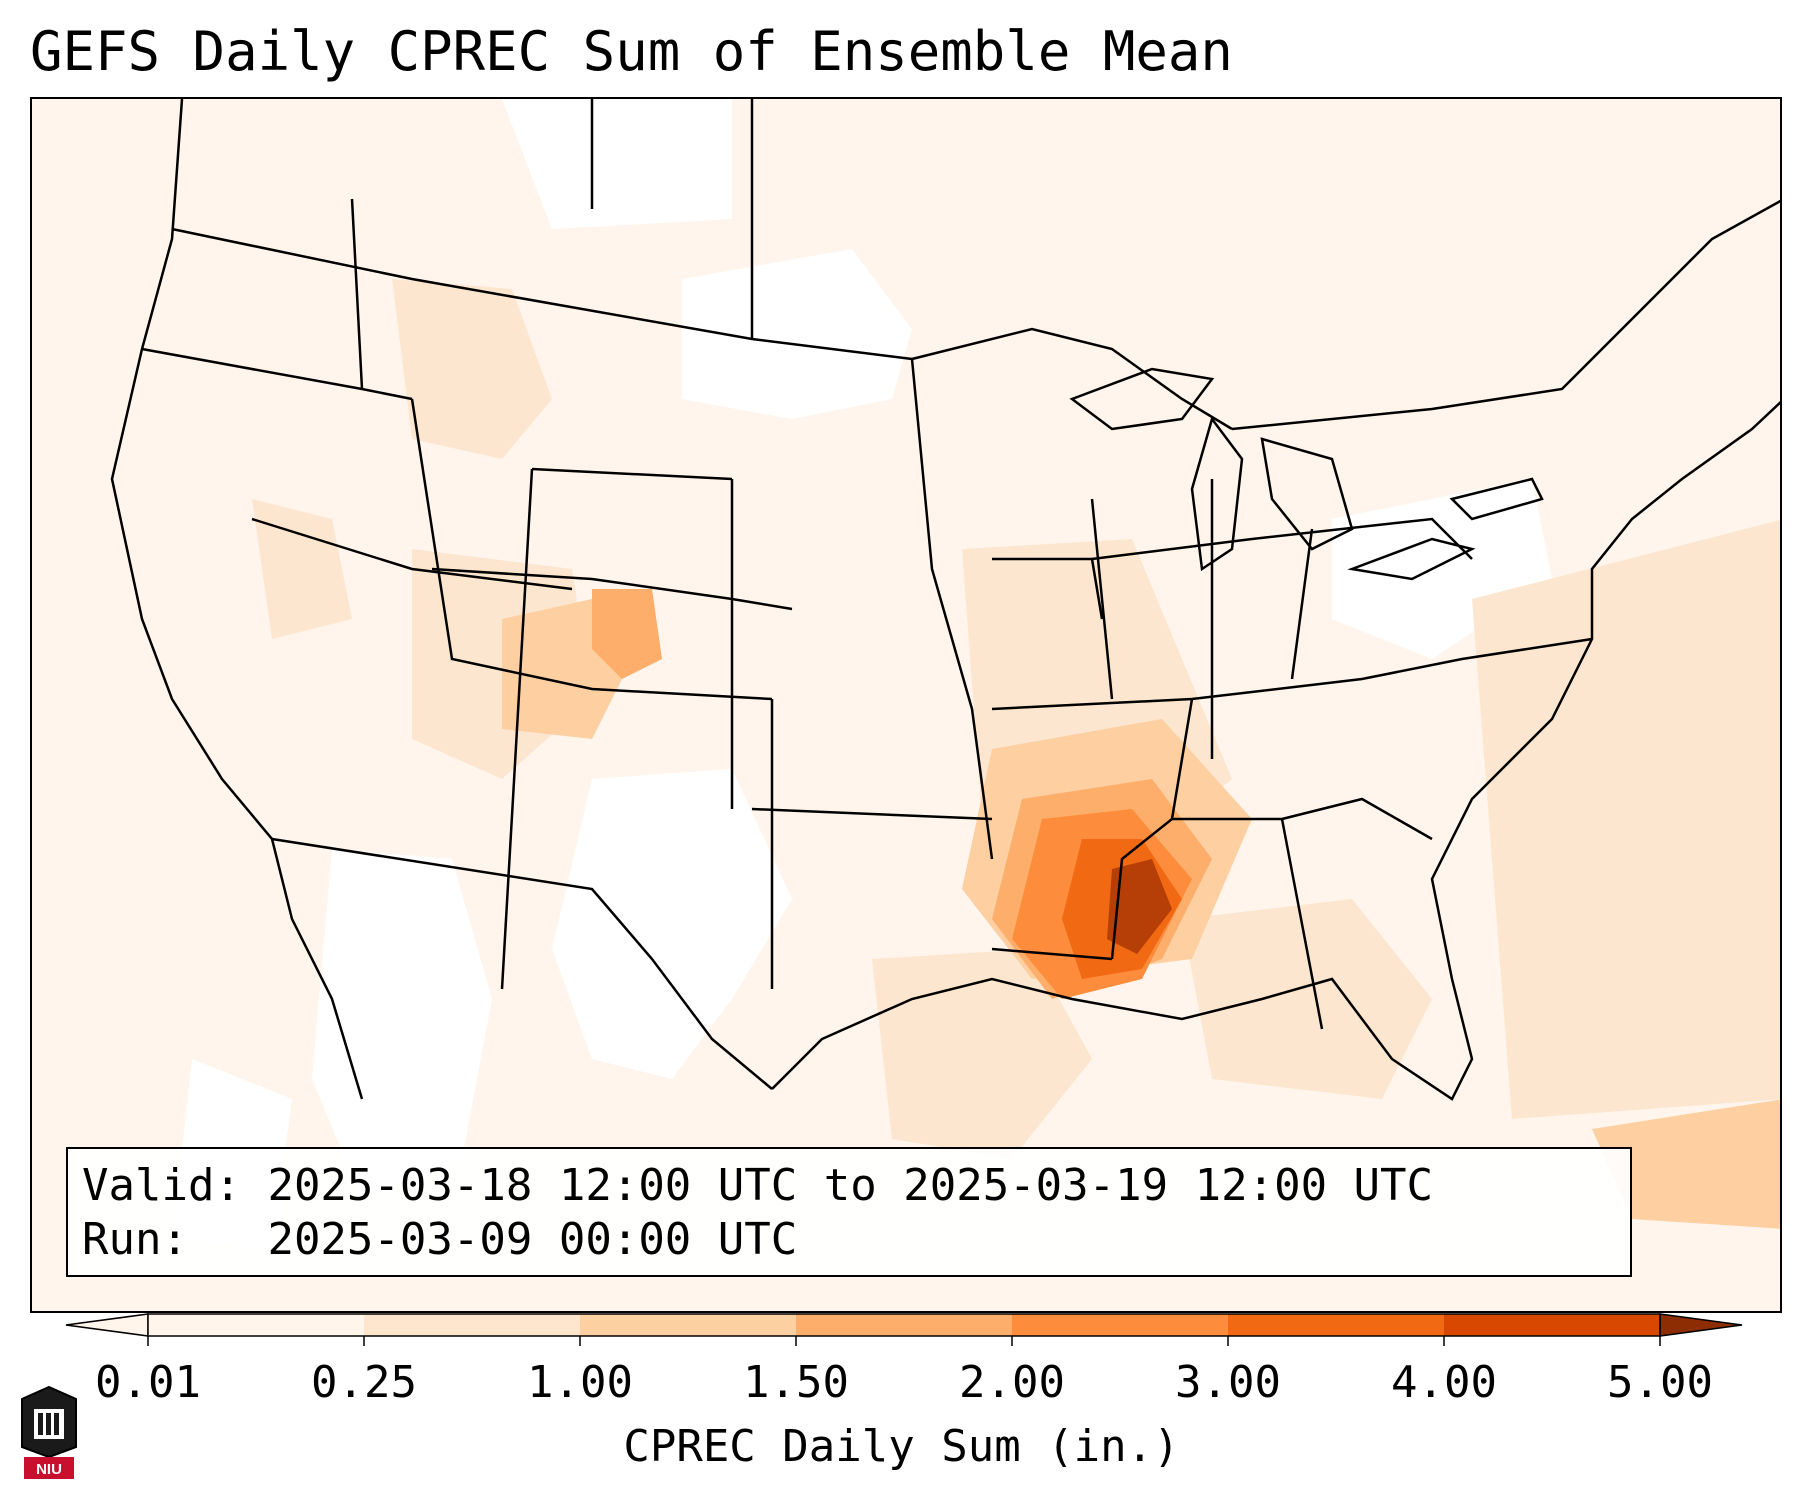 The width and height of the screenshot is (1803, 1500). What do you see at coordinates (364, 1382) in the screenshot?
I see `colorbar-tick-label: 0.25` at bounding box center [364, 1382].